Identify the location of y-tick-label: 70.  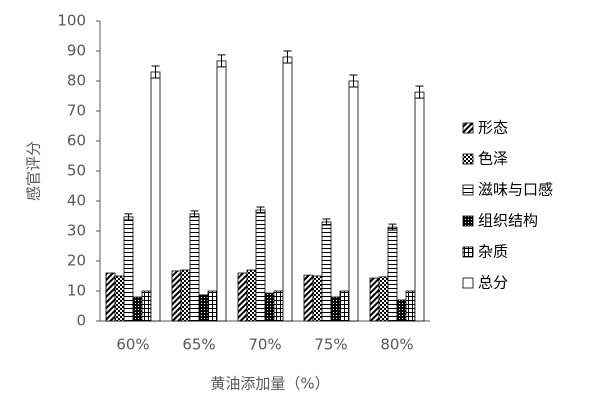
(76, 111).